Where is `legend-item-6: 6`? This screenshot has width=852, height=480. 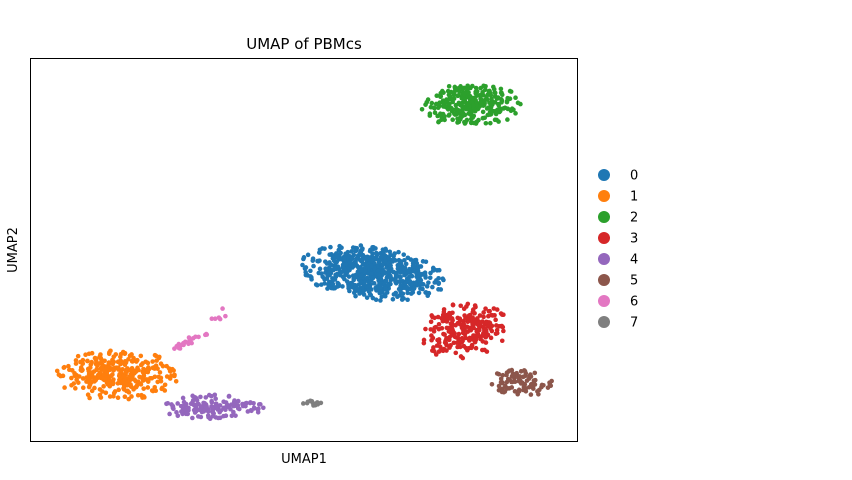
legend-item-6: 6 is located at coordinates (618, 302).